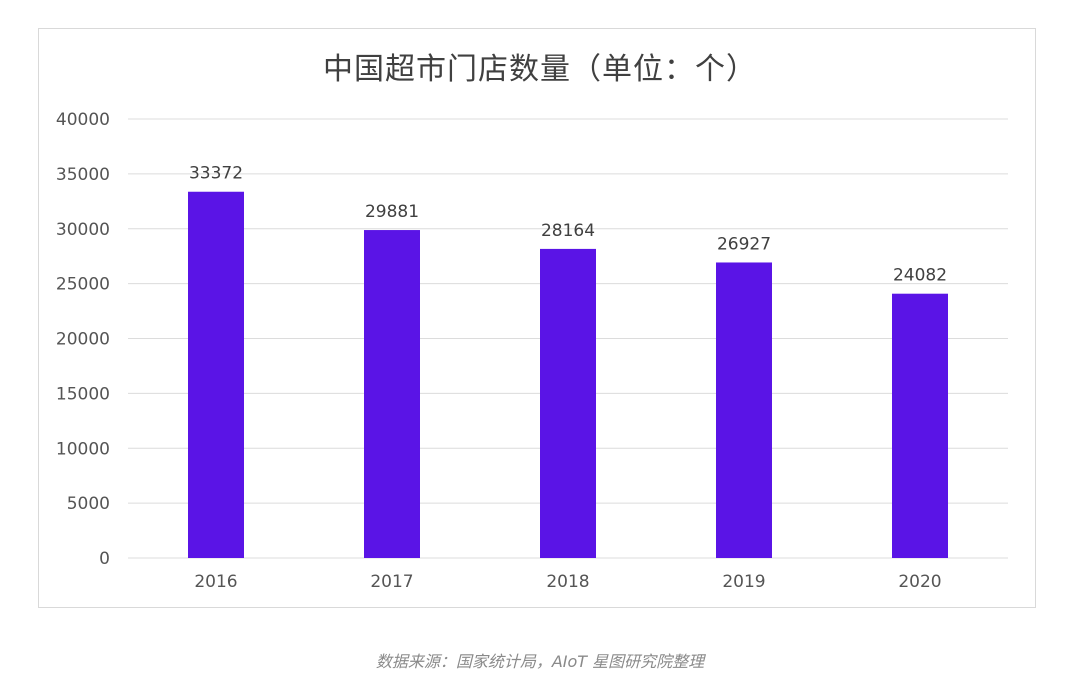 The height and width of the screenshot is (695, 1080). Describe the element at coordinates (919, 582) in the screenshot. I see `x-tick-label: 2020` at that location.